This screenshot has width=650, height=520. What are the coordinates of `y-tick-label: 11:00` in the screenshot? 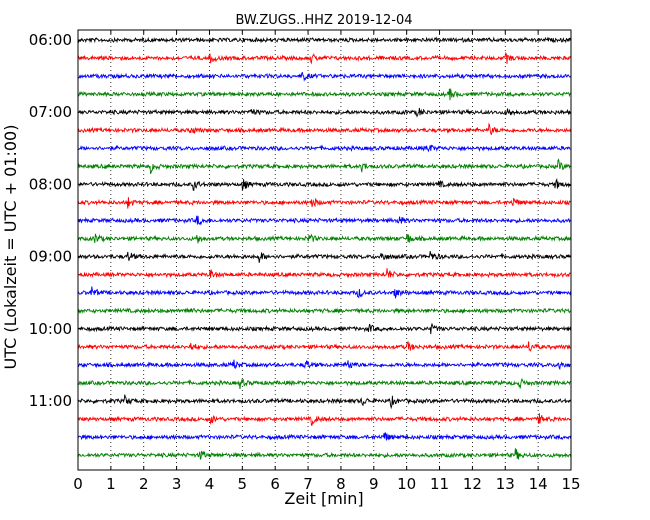 It's located at (50, 401).